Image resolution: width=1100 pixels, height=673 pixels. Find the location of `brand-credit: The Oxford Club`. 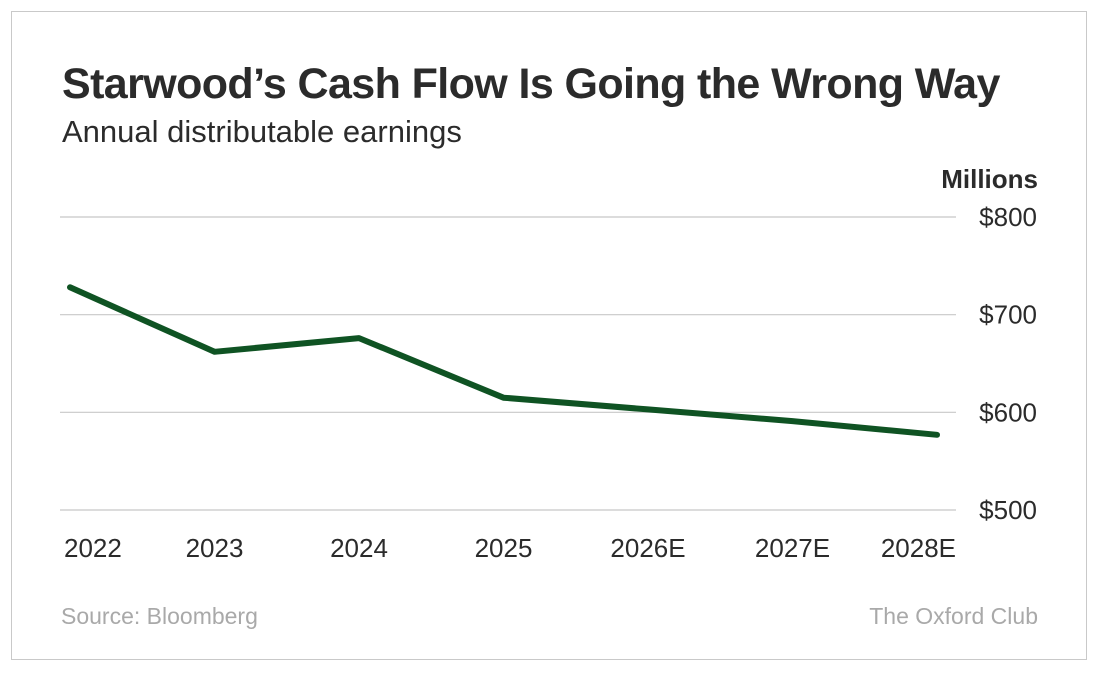

brand-credit: The Oxford Club is located at coordinates (953, 616).